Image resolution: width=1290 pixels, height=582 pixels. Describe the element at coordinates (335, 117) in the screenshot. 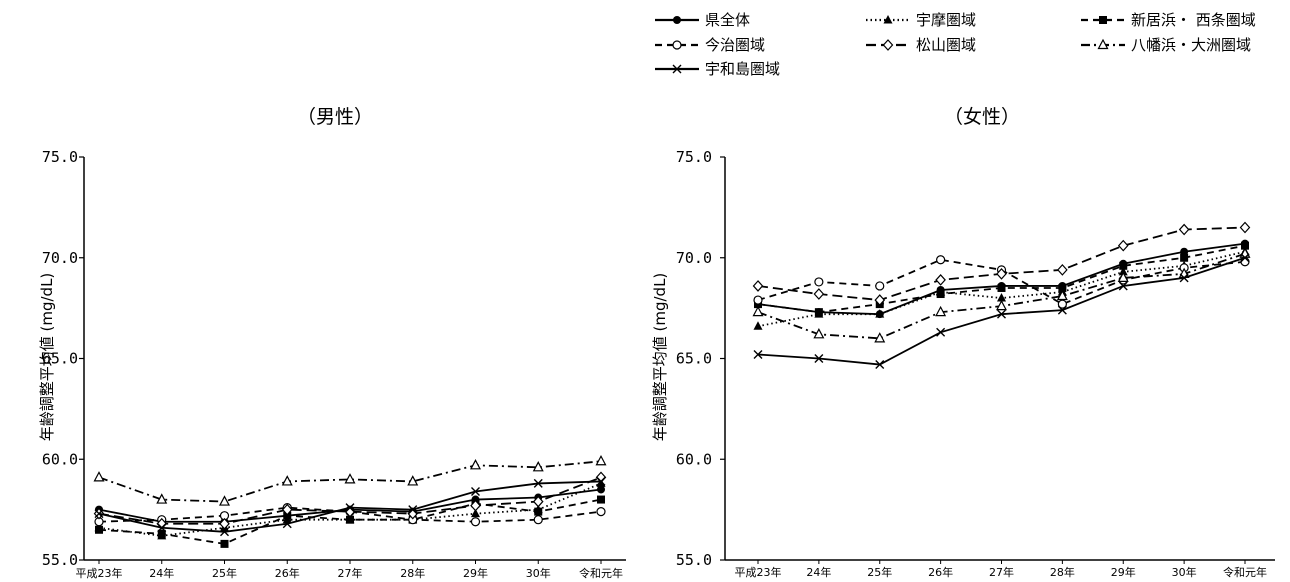

I see `chart-title-male: （男性）` at that location.